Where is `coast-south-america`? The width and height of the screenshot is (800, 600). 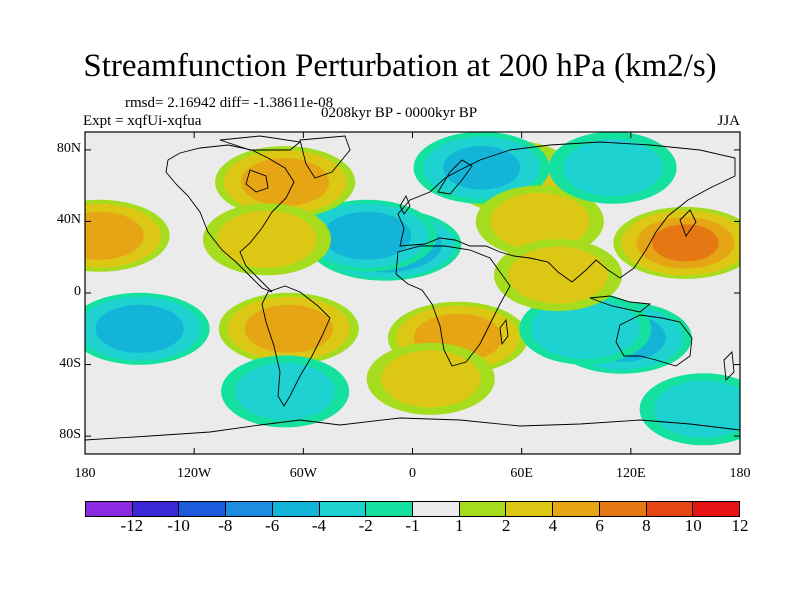 coast-south-america is located at coordinates (296, 346).